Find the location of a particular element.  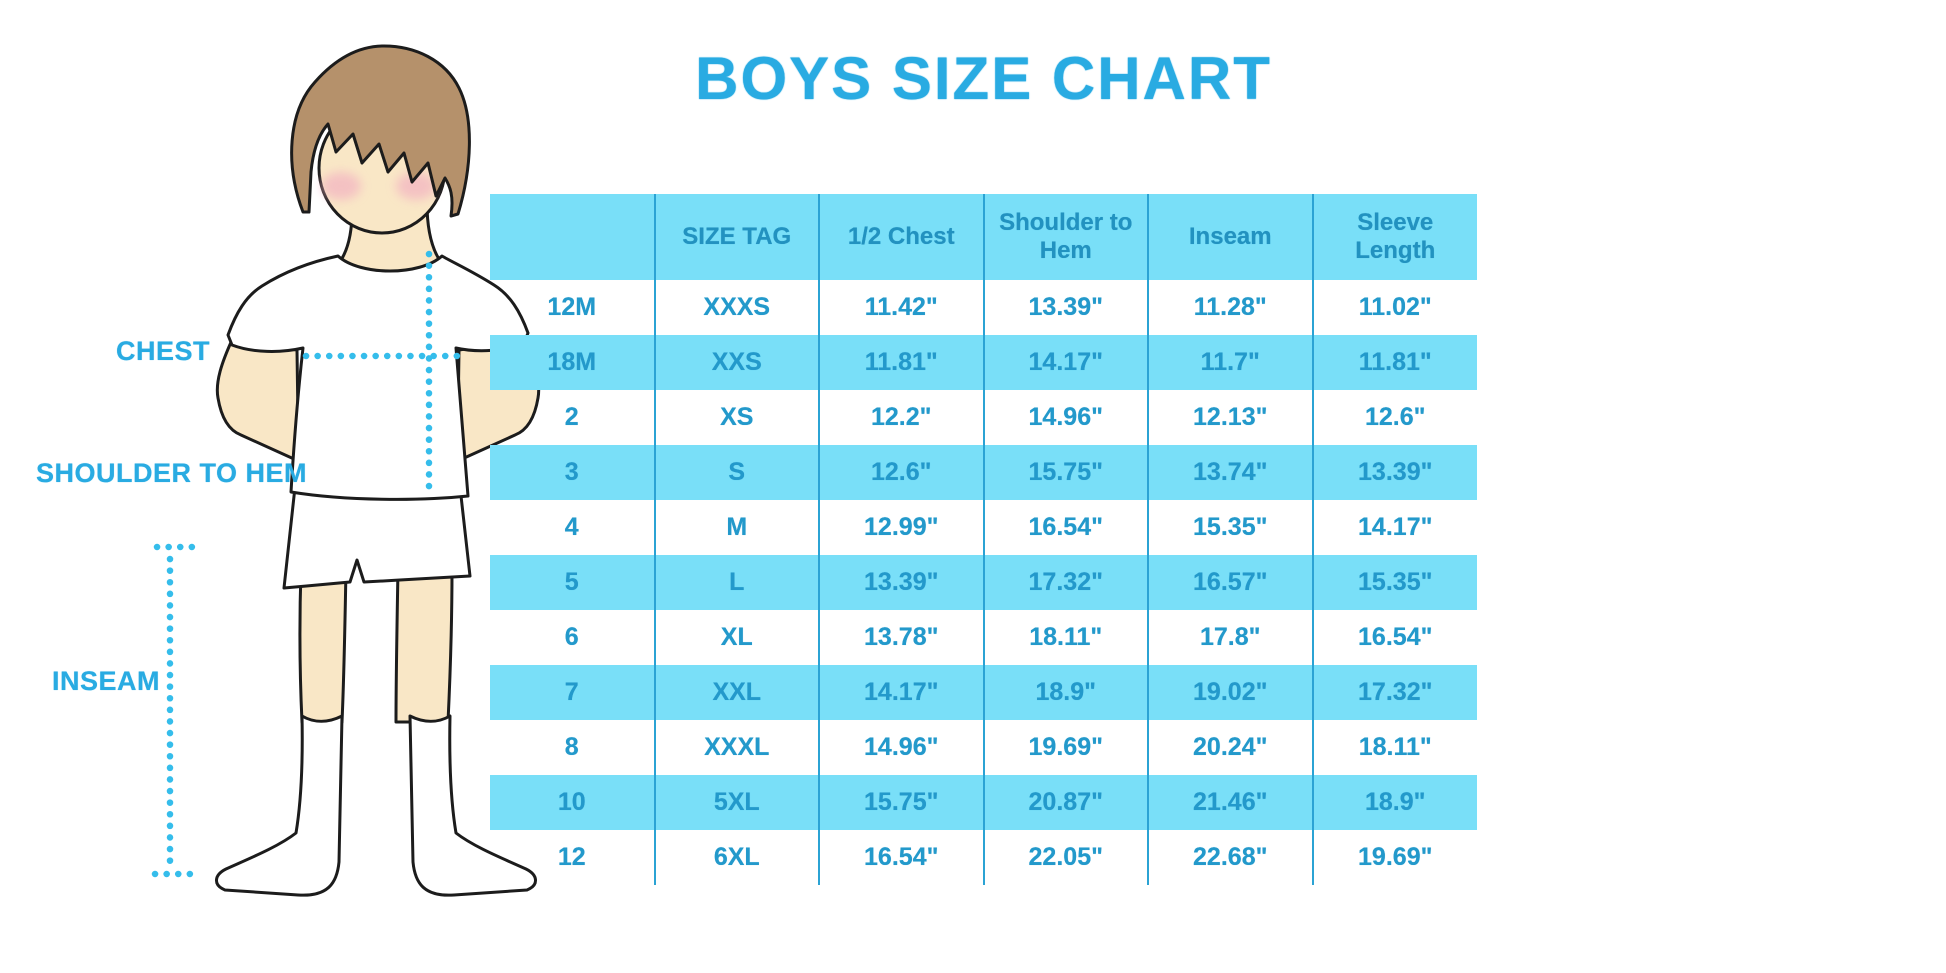

header-cell-inseam: Inseam is located at coordinates (1230, 237).